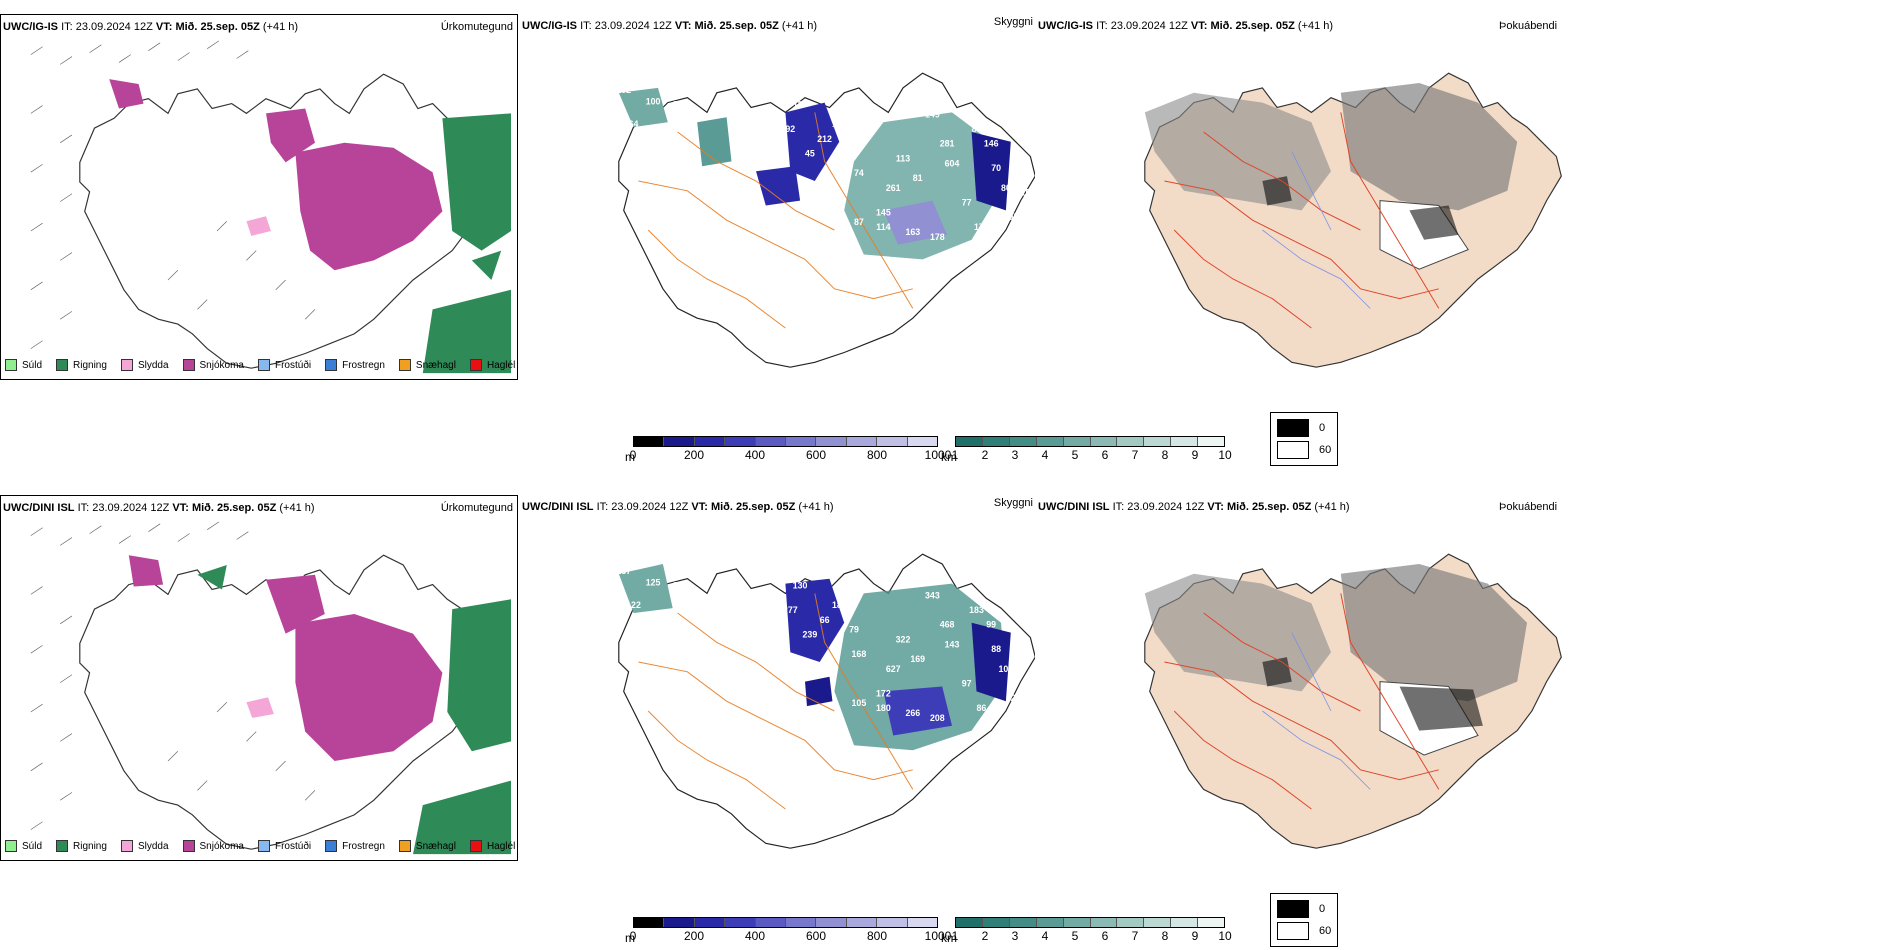 Image resolution: width=1900 pixels, height=950 pixels. I want to click on cloudbase-value-label: 627, so click(893, 669).